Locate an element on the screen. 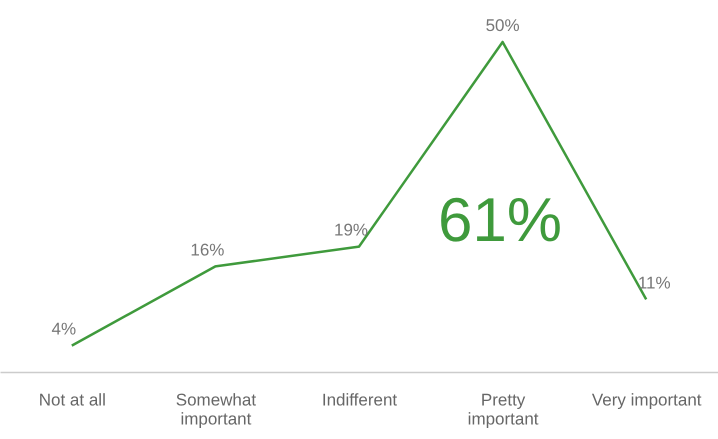 Image resolution: width=718 pixels, height=439 pixels. x-tick-label: Not at all is located at coordinates (72, 400).